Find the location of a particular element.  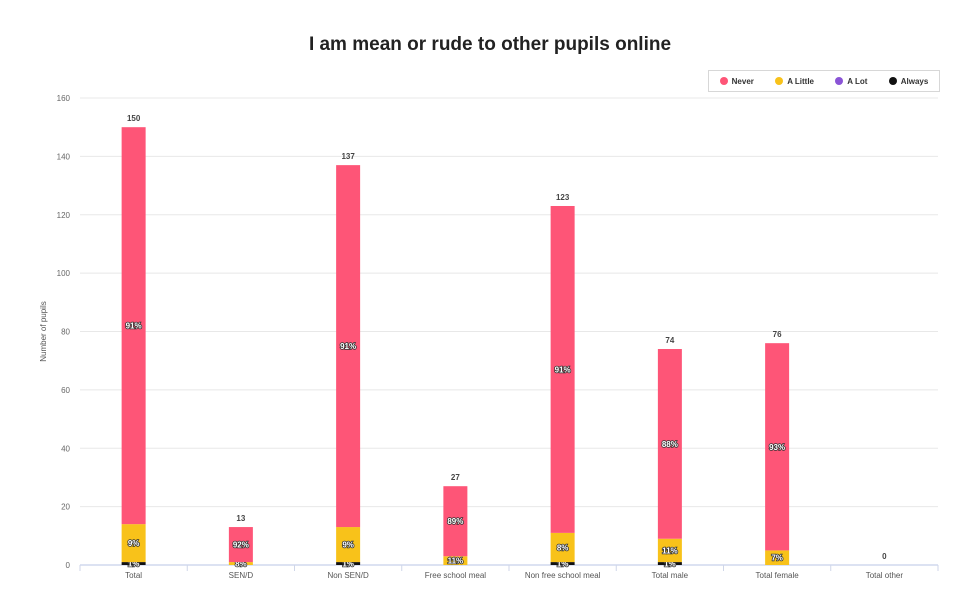

x-tick-label-0: Total is located at coordinates (133, 575).